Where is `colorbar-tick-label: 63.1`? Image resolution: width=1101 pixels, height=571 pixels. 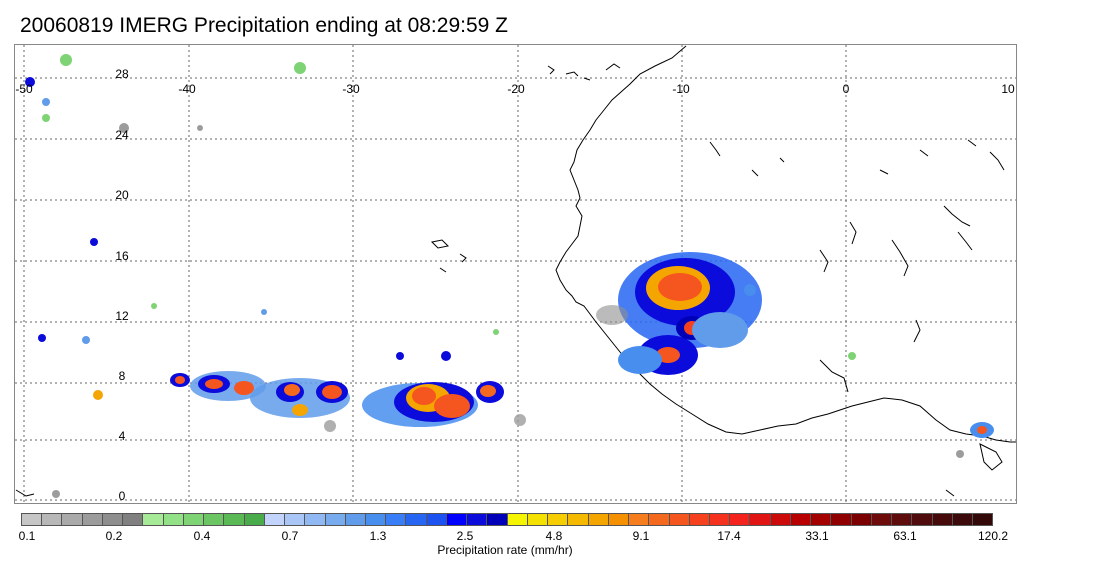 colorbar-tick-label: 63.1 is located at coordinates (905, 536).